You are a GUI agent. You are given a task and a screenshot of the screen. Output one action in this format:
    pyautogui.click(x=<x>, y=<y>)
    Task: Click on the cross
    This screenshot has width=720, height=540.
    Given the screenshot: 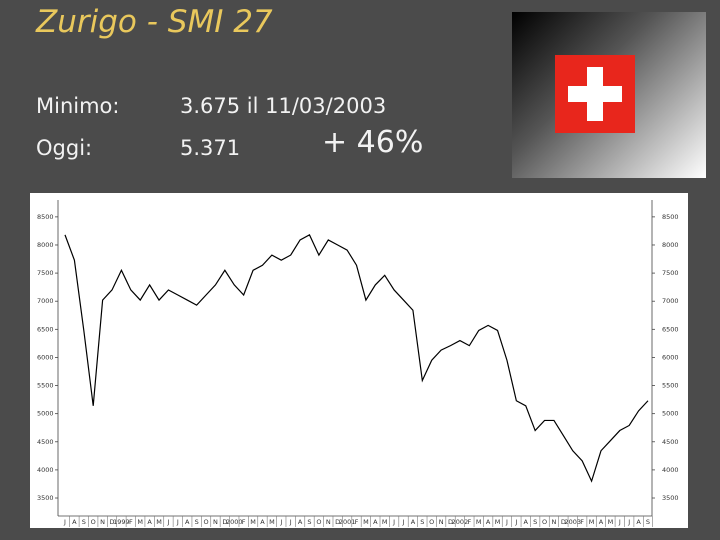 What is the action you would take?
    pyautogui.click(x=595, y=94)
    